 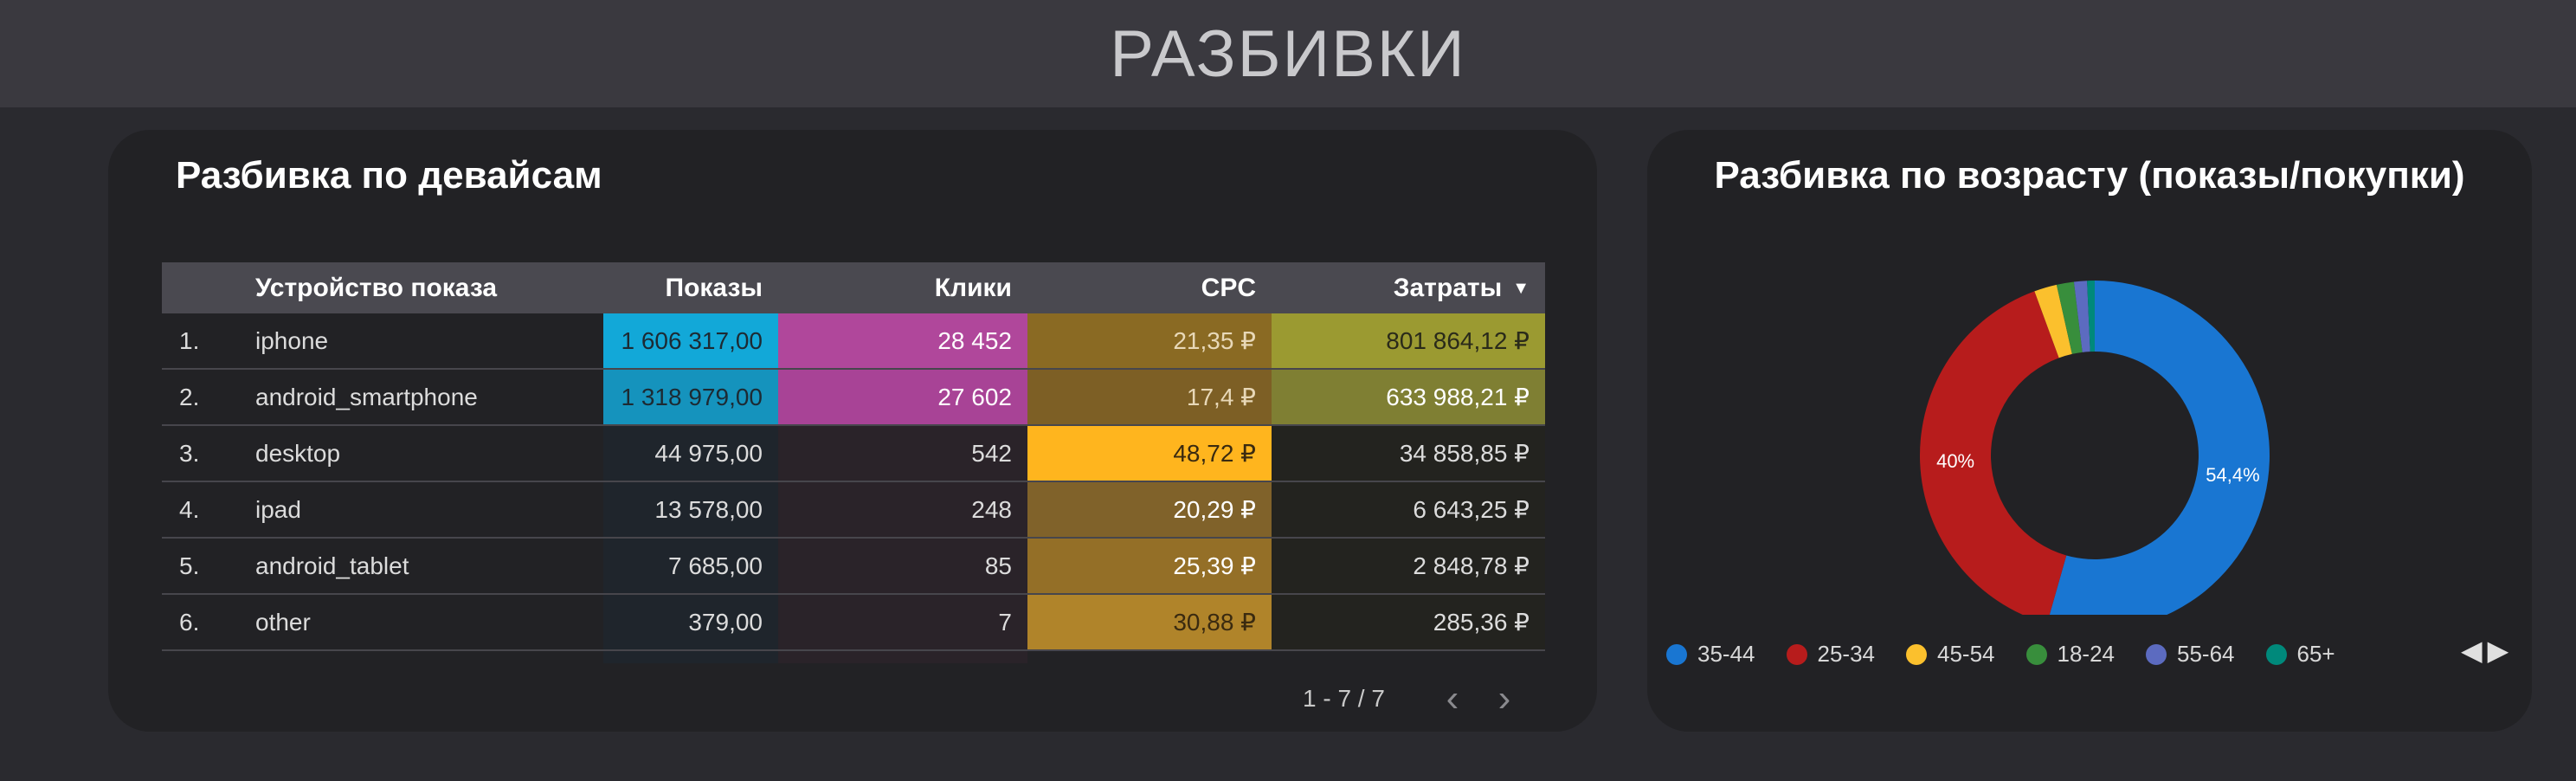 What do you see at coordinates (1408, 341) in the screenshot?
I see `cell-cost: 801 864,12 ₽` at bounding box center [1408, 341].